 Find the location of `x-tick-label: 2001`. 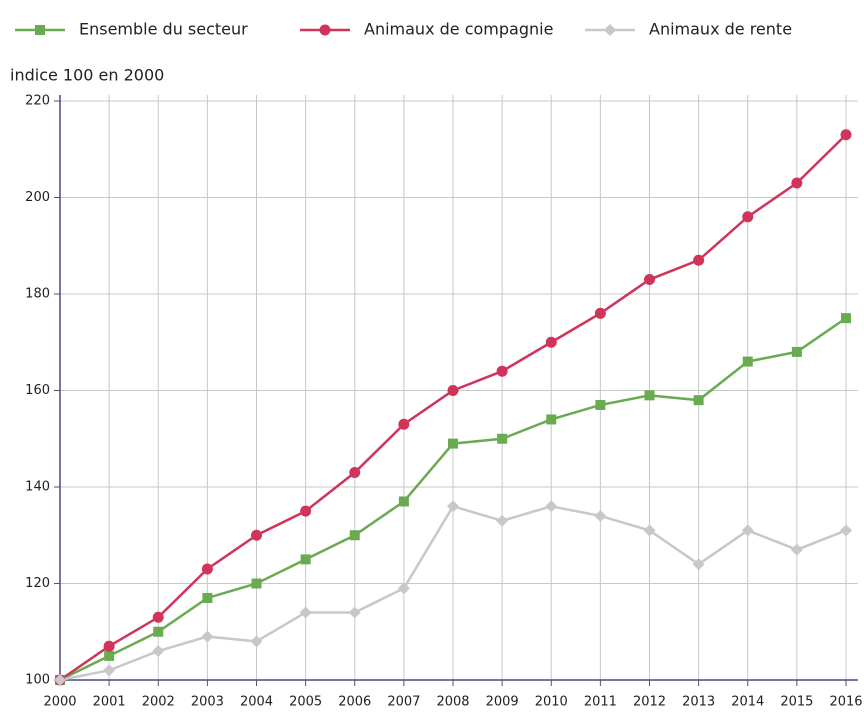

x-tick-label: 2001 is located at coordinates (109, 702).